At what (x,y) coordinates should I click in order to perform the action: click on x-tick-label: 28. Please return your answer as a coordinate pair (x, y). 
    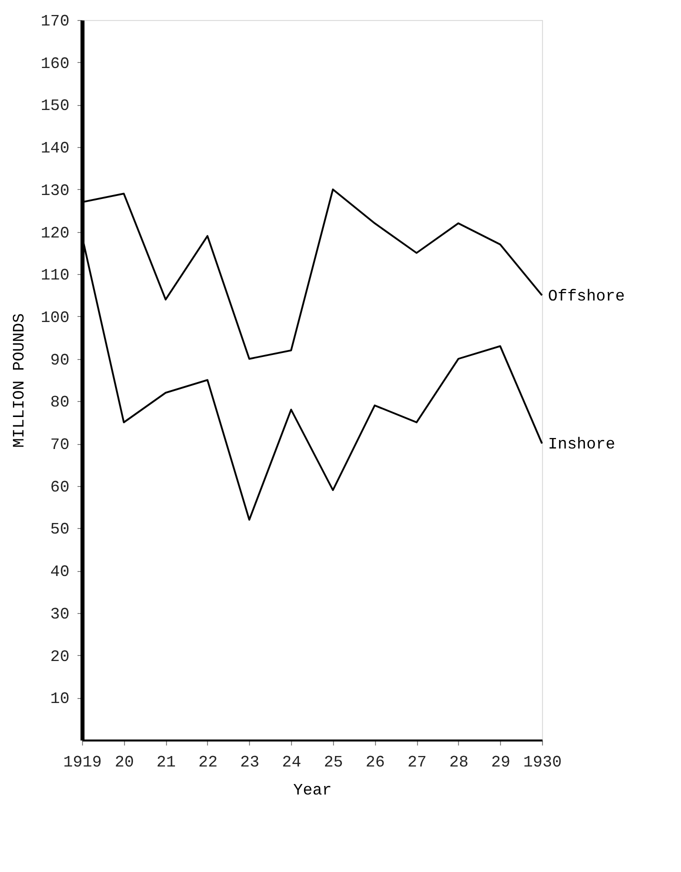
    Looking at the image, I should click on (458, 763).